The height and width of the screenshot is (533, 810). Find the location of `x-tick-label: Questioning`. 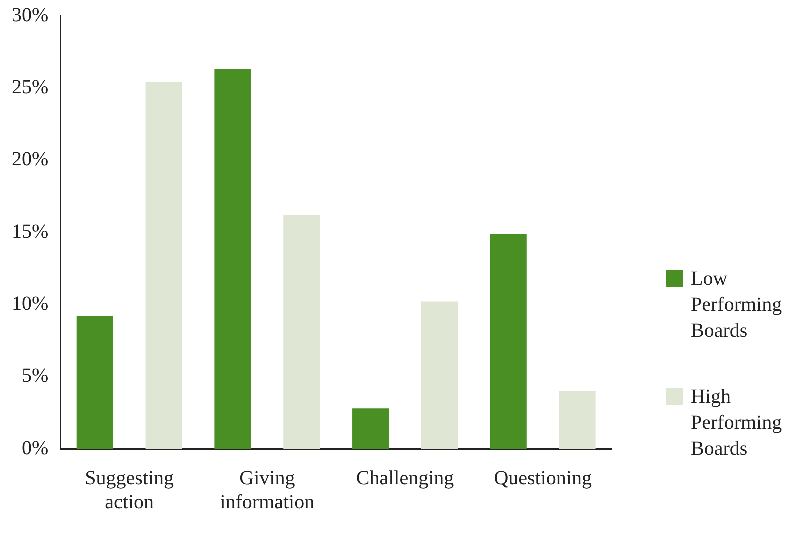

x-tick-label: Questioning is located at coordinates (543, 478).